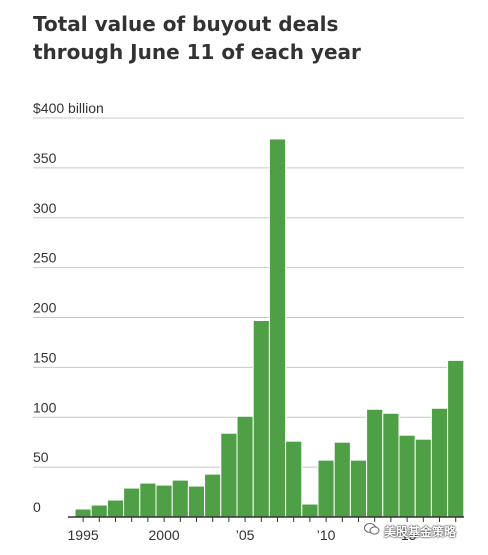 The image size is (488, 555). What do you see at coordinates (68, 307) in the screenshot?
I see `y-axis-labels: 0 50 100 150 200 250 300 350 $400 billion` at bounding box center [68, 307].